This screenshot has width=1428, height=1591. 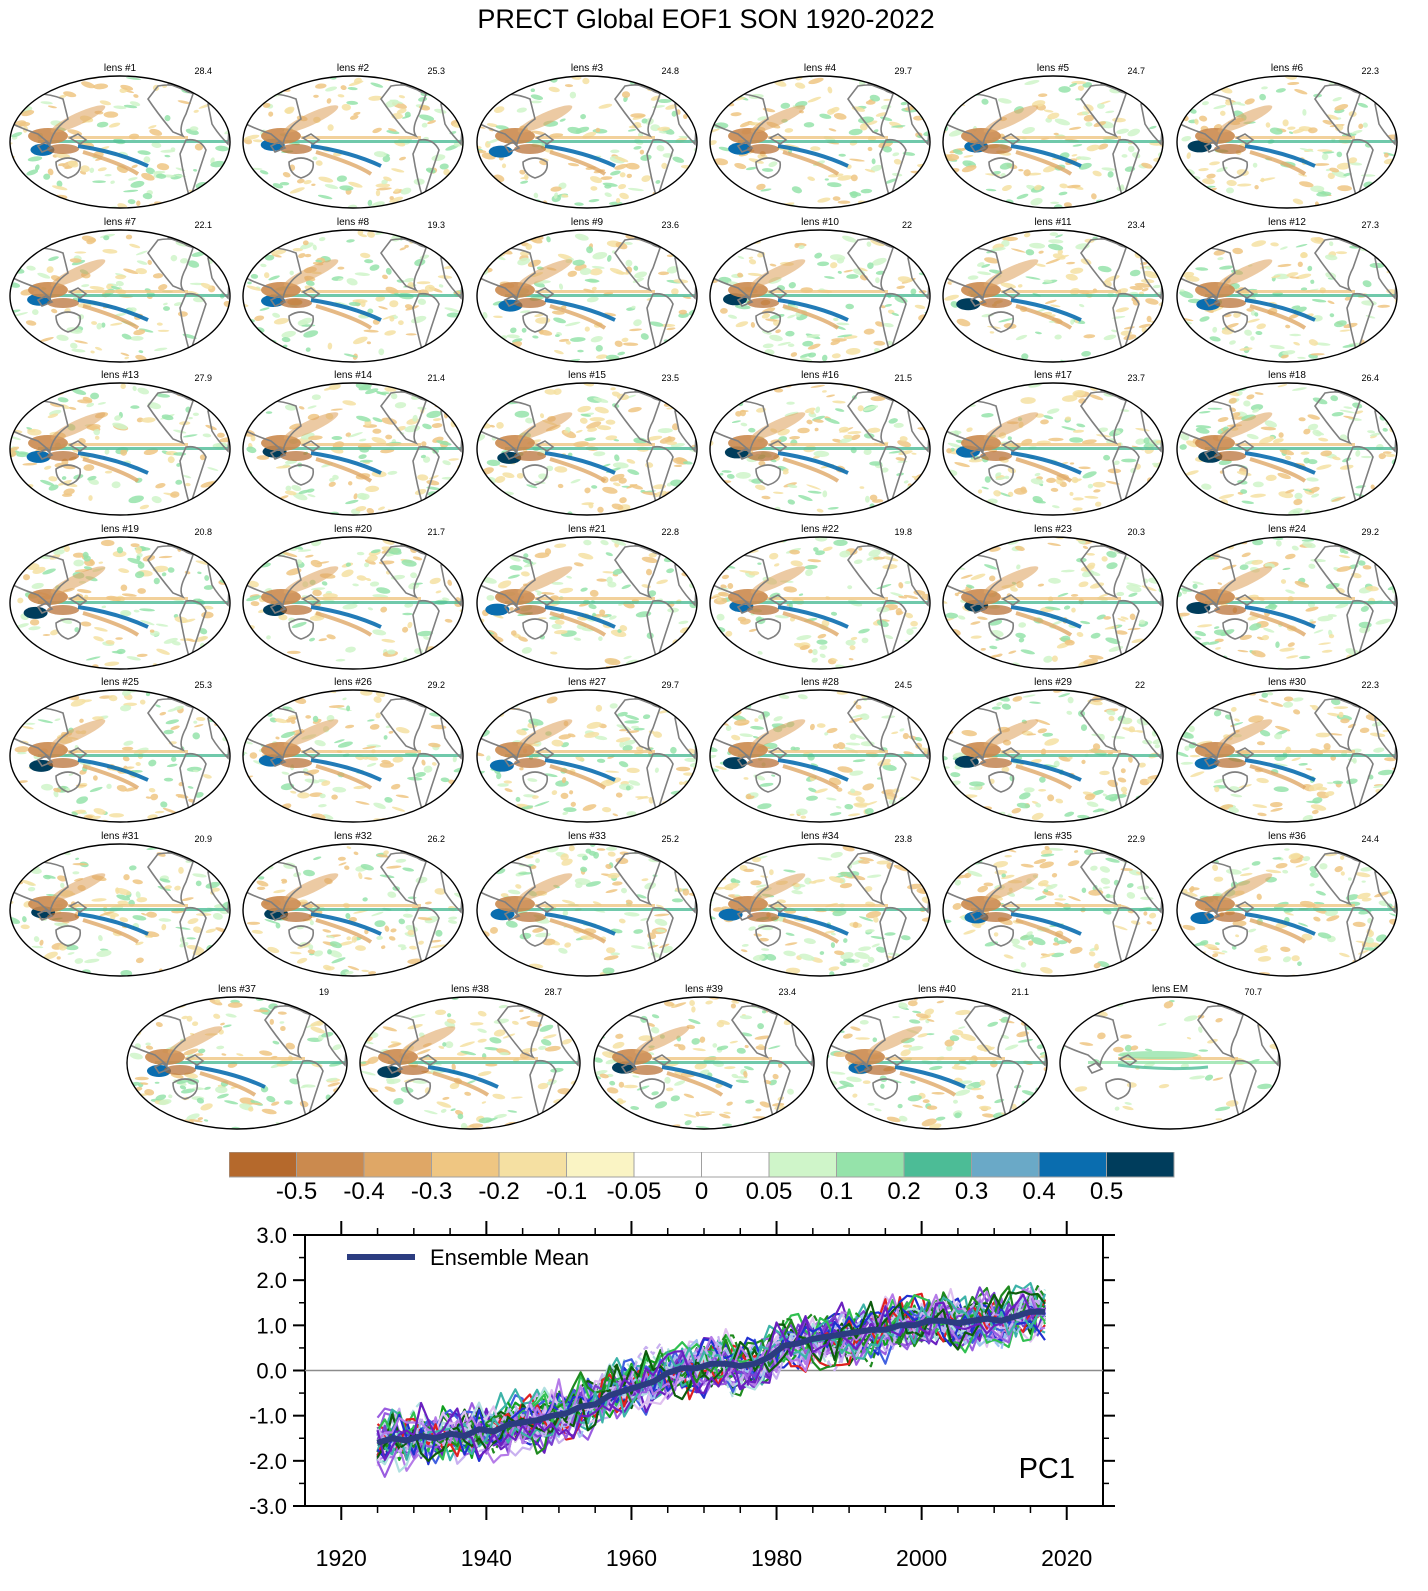 I want to click on panel-label: lens #9, so click(x=587, y=222).